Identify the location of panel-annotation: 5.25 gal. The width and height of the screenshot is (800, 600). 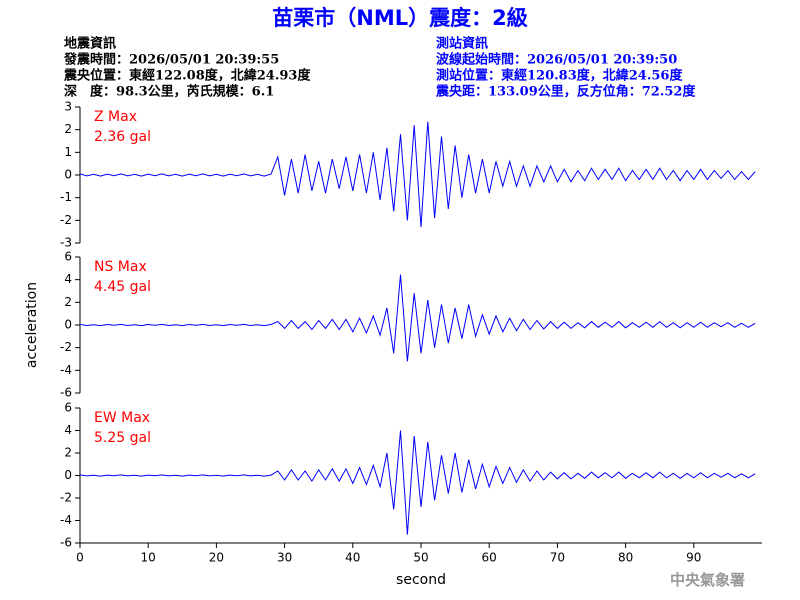
(122, 438).